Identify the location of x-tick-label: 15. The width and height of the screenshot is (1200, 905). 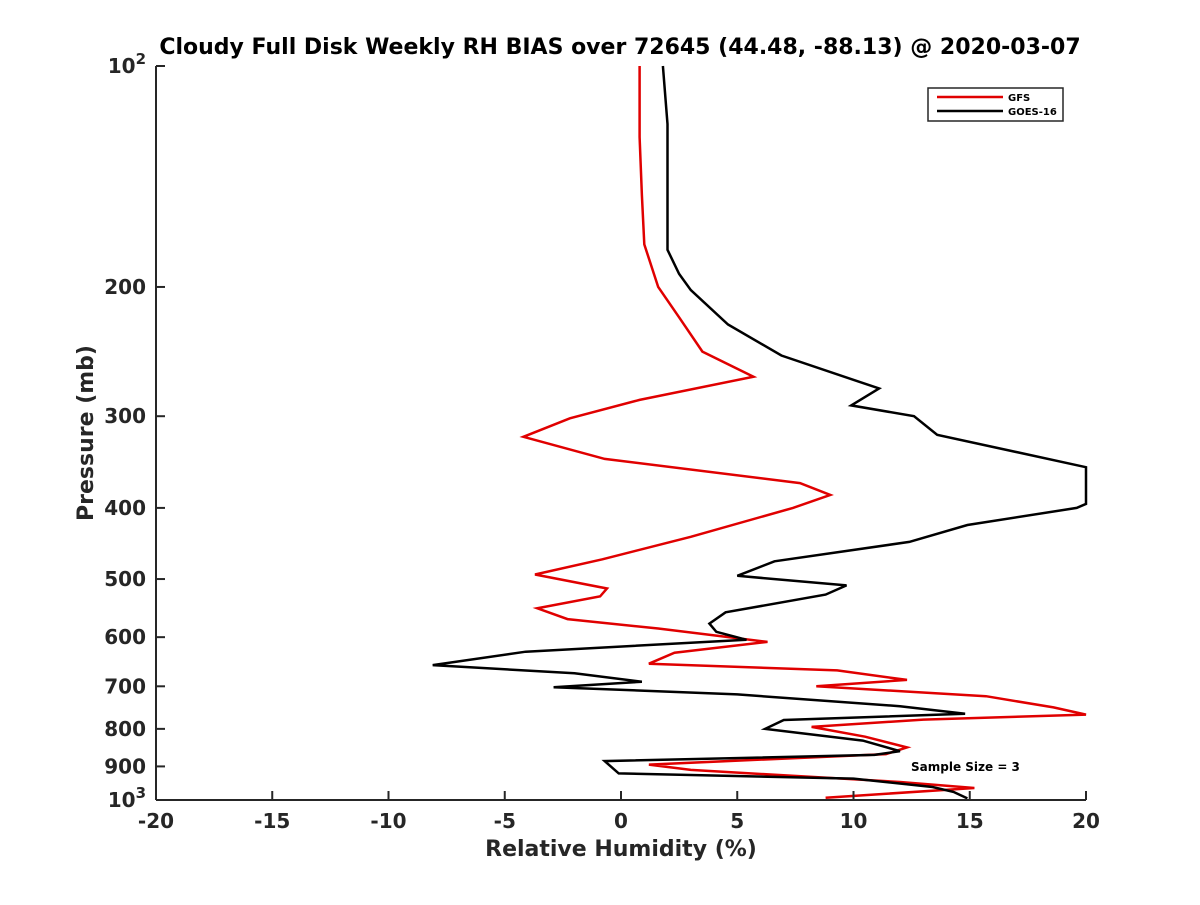
(970, 821).